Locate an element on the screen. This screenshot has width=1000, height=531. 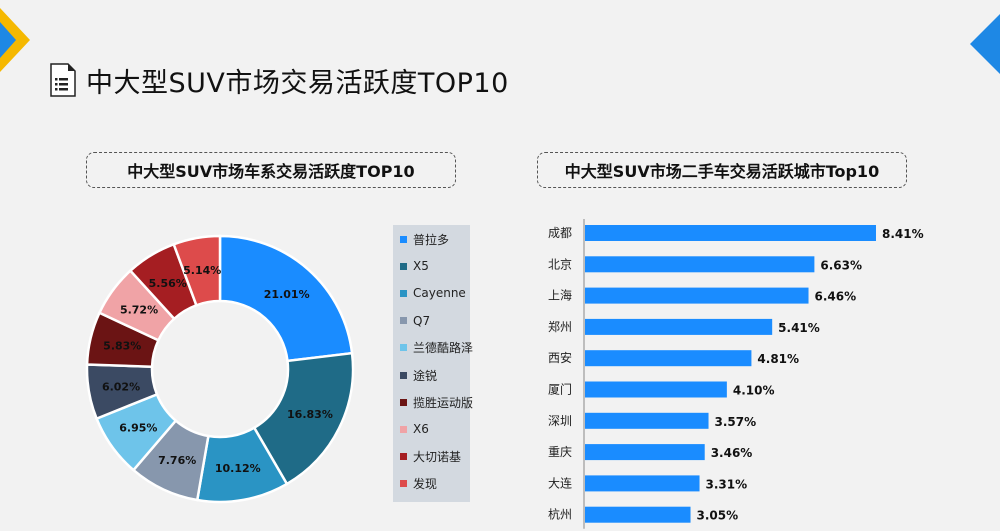
bar-value-label-7: 3.57% is located at coordinates (736, 422).